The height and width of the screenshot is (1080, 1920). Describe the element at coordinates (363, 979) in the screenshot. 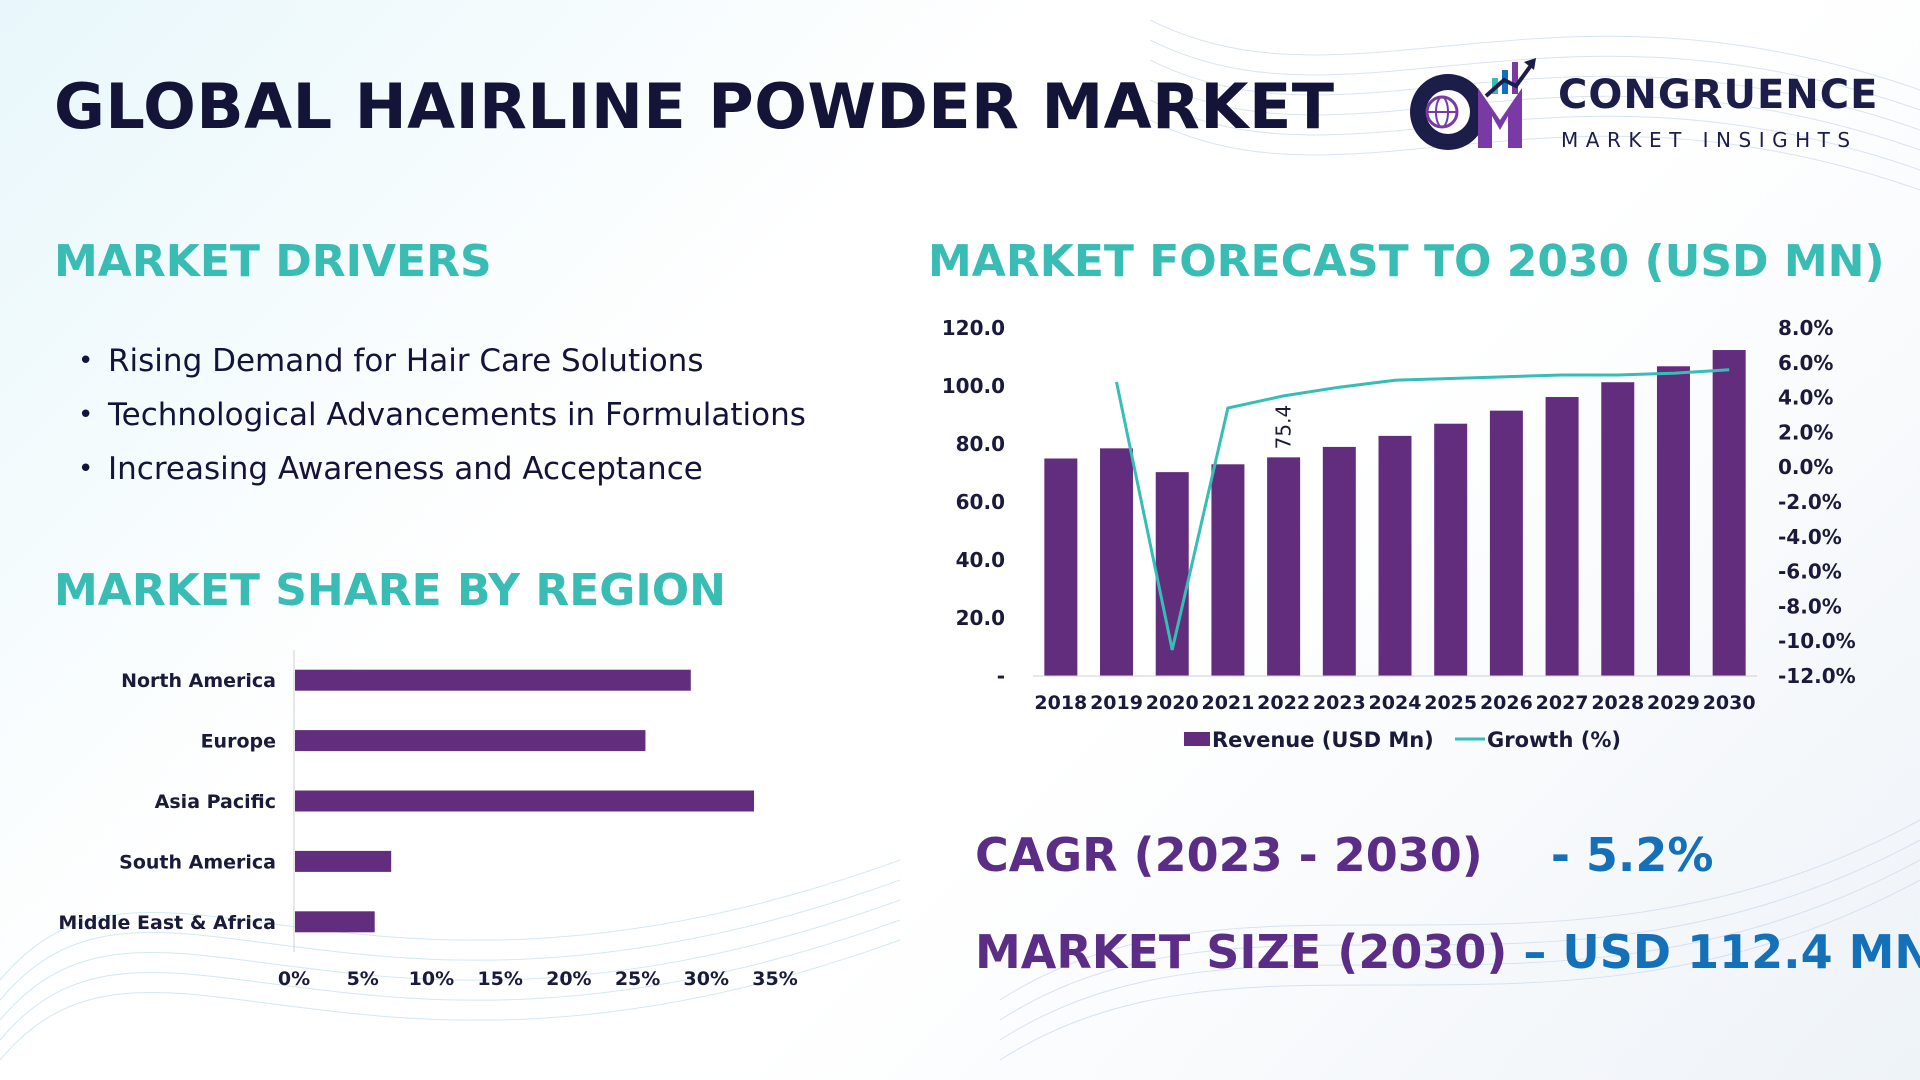

I see `x-tick-label: 5%` at that location.